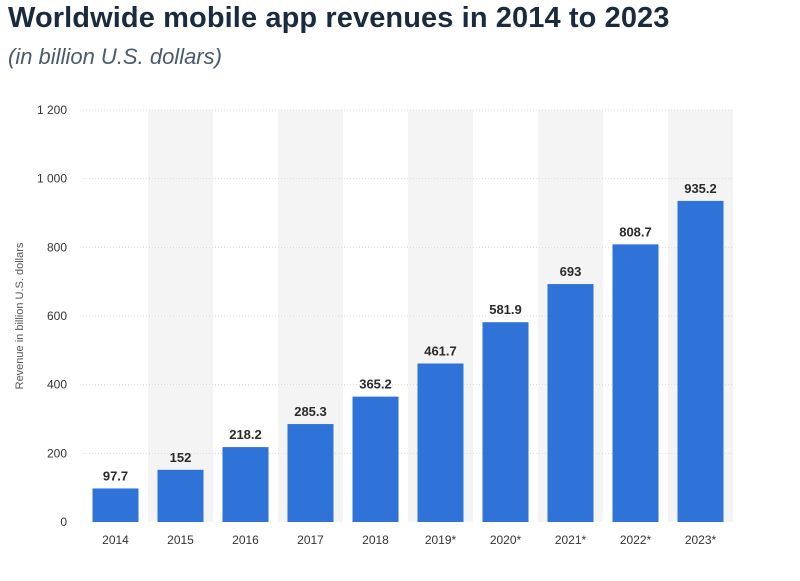 The height and width of the screenshot is (581, 800). I want to click on x-tick-label: 2023*, so click(701, 540).